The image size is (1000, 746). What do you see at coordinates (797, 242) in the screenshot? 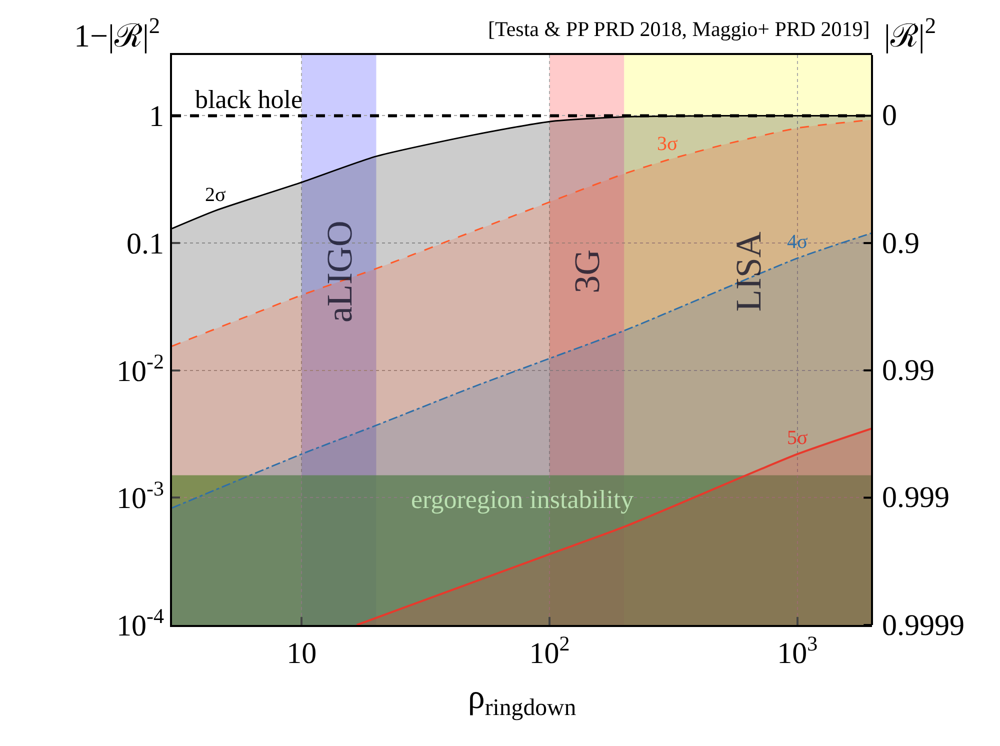
I see `series-label: 4σ` at bounding box center [797, 242].